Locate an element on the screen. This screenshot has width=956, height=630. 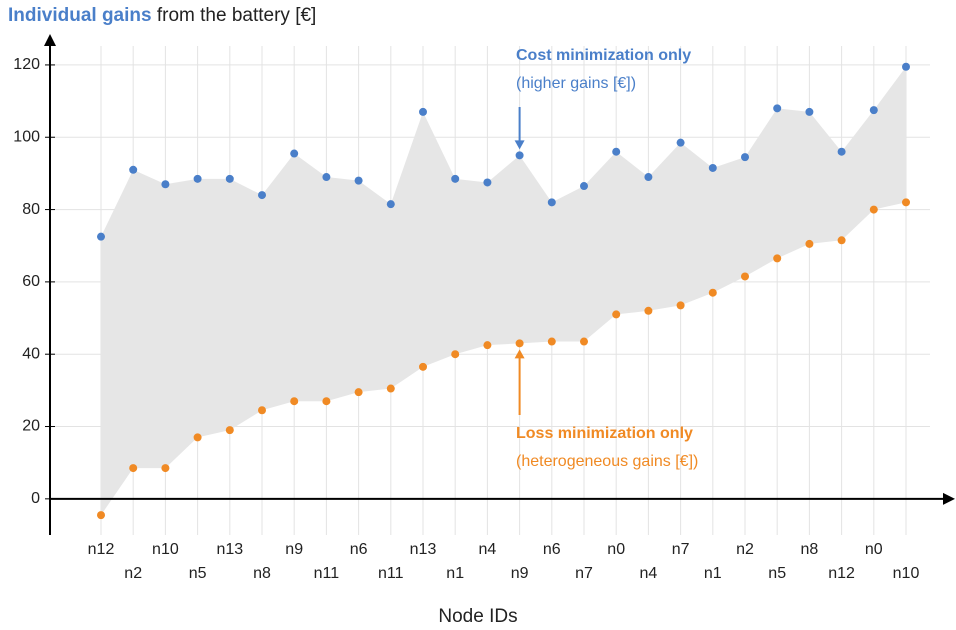
y-tick-label: 120 is located at coordinates (26, 64).